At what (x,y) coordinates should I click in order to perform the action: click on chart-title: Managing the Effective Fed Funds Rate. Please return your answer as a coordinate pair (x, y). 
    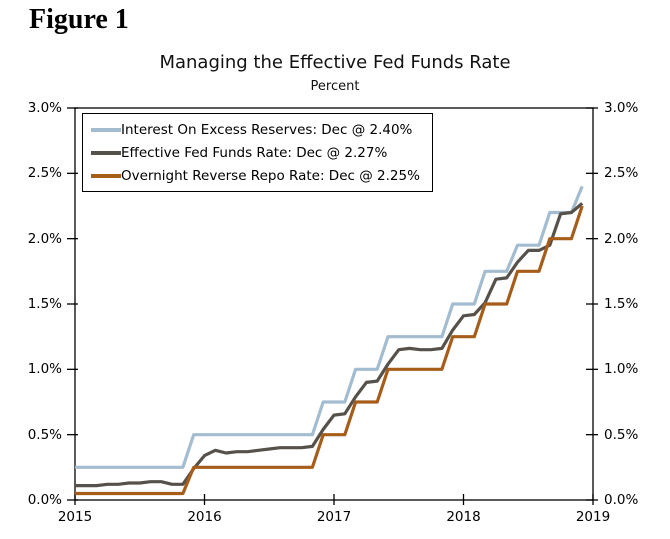
    Looking at the image, I should click on (335, 62).